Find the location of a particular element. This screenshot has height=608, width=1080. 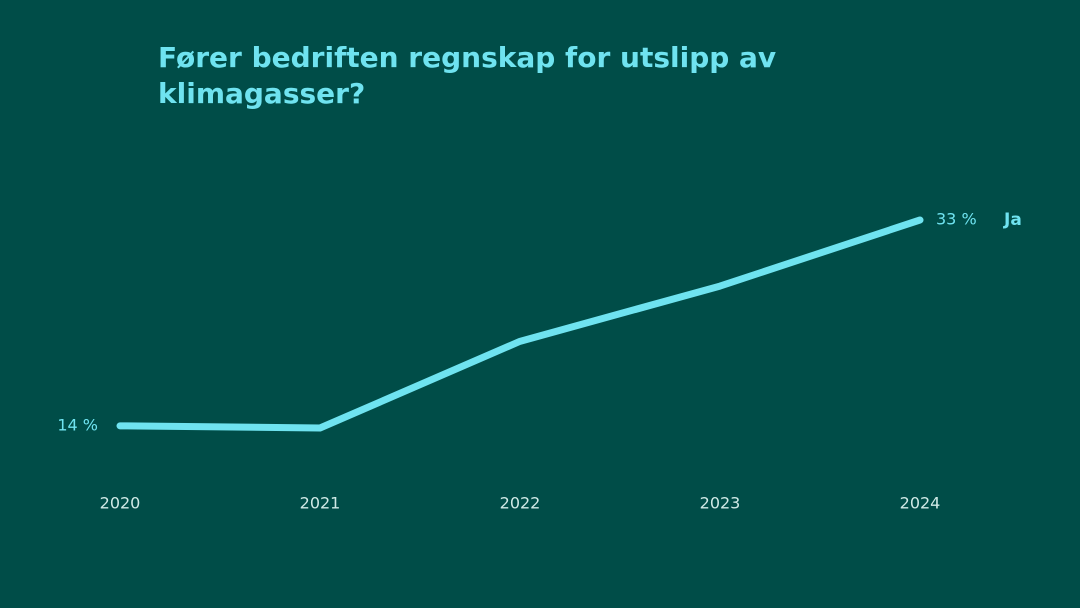

value-label: 14 % is located at coordinates (77, 424).